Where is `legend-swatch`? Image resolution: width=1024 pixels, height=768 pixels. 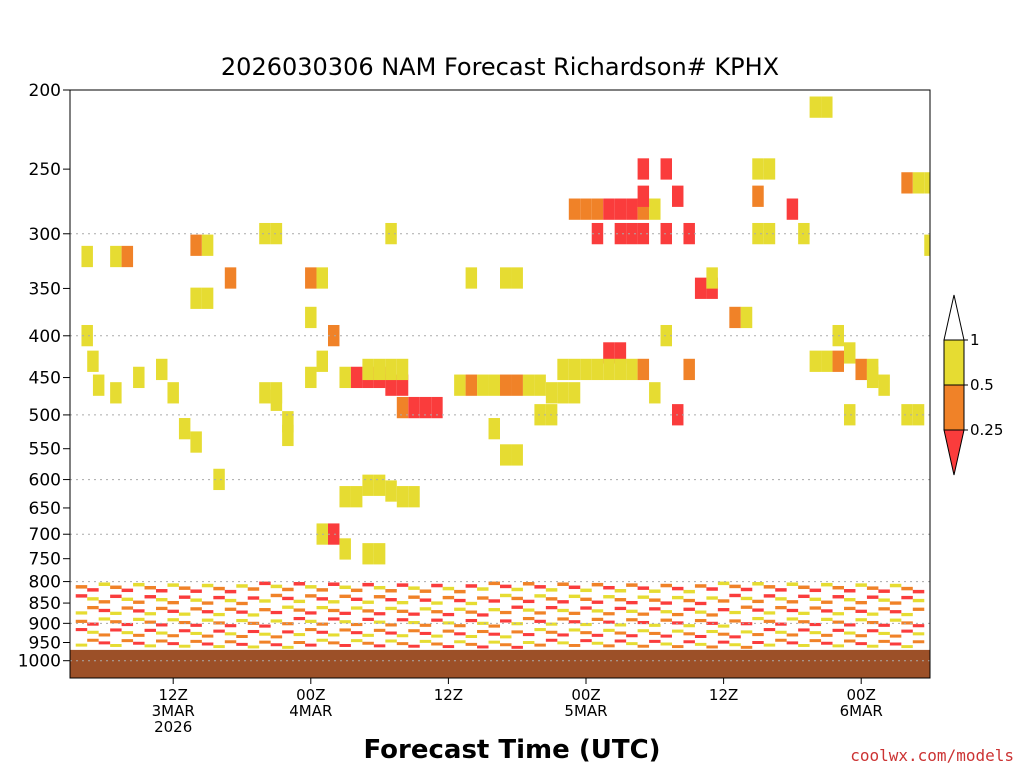 legend-swatch is located at coordinates (954, 407).